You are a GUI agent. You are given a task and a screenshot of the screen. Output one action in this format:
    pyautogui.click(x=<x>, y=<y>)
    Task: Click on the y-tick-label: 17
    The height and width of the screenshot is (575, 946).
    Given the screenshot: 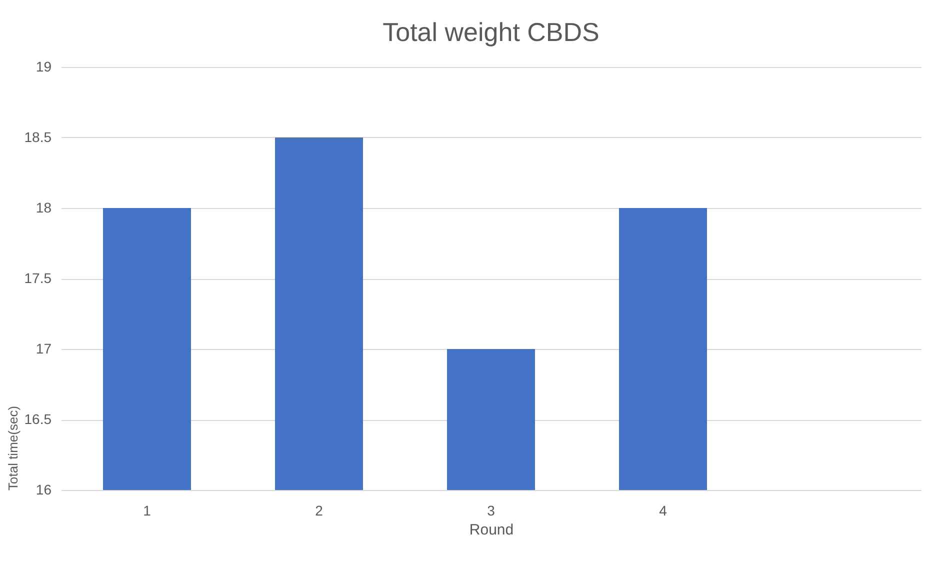 What is the action you would take?
    pyautogui.click(x=44, y=348)
    